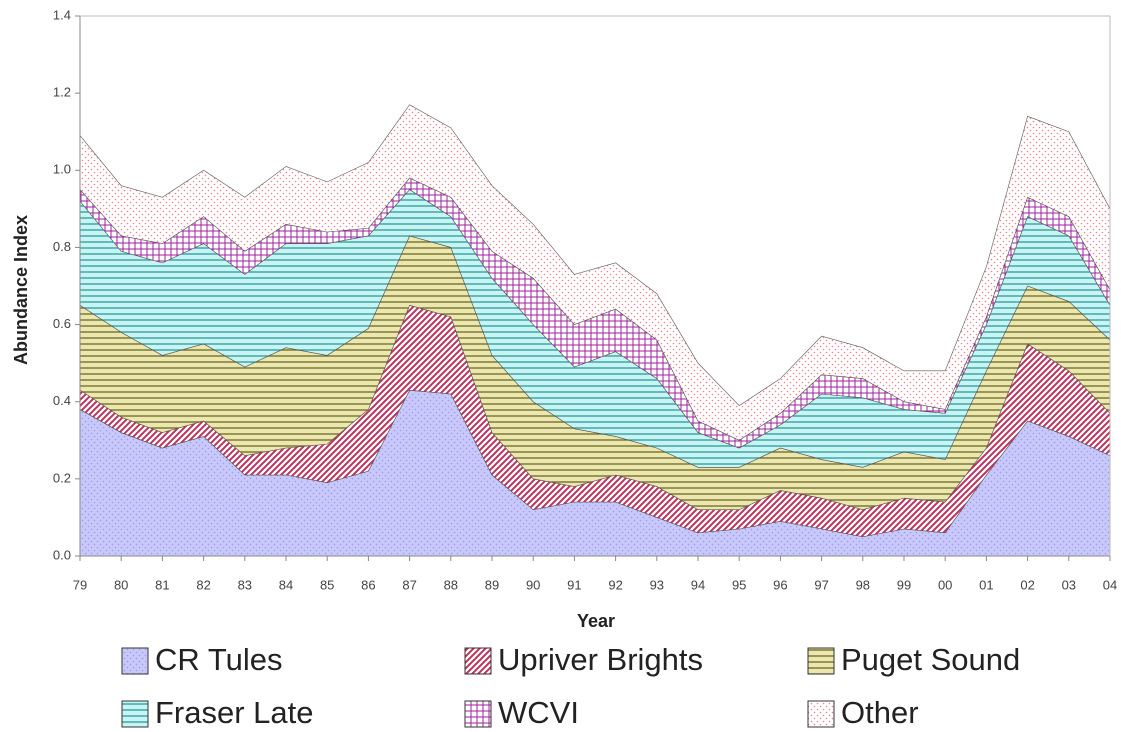 This screenshot has width=1121, height=732. Describe the element at coordinates (574, 584) in the screenshot. I see `x-tick-label: 91` at that location.